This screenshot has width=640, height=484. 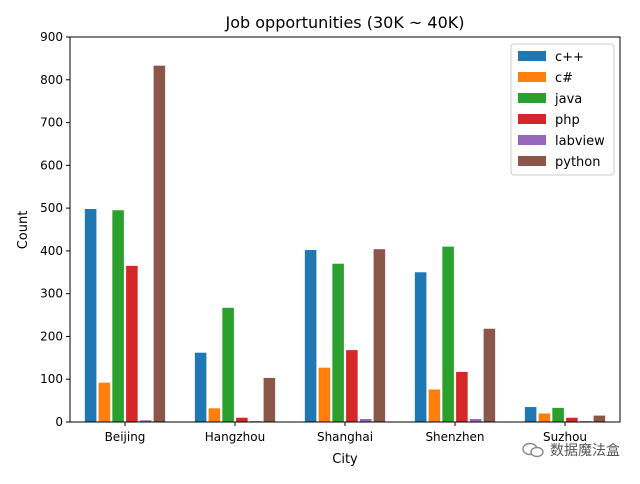 I want to click on bar-labview-shanghai, so click(x=365, y=420).